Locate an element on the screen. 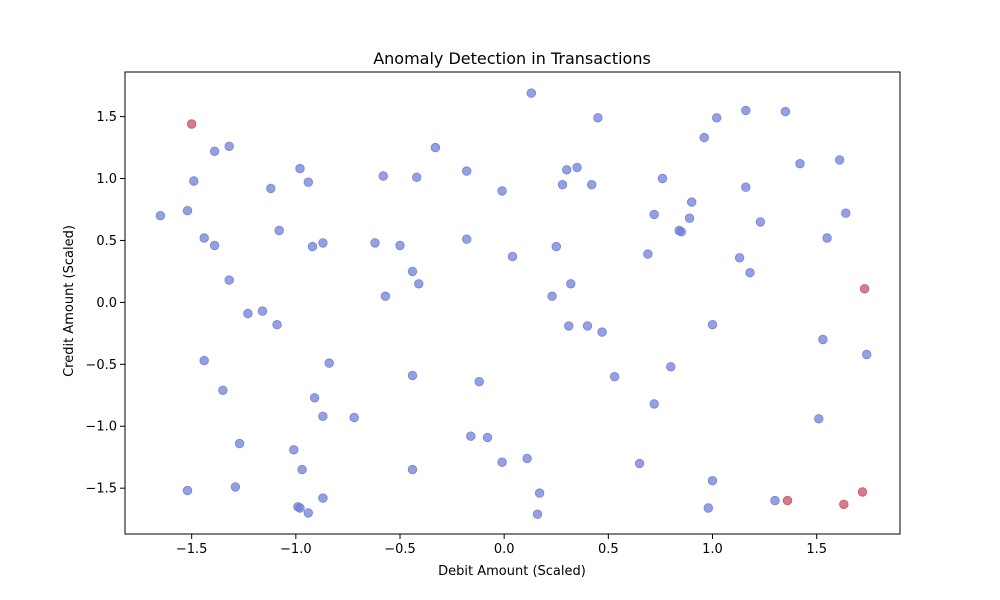  x-axis-title: Debit Amount (Scaled) is located at coordinates (512, 571).